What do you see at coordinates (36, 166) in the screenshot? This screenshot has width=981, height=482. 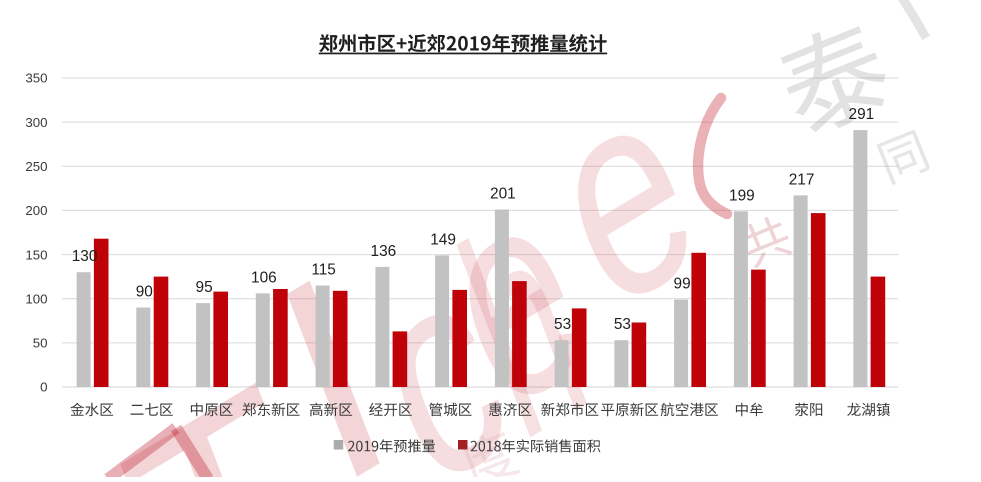 I see `svg-text: 250` at bounding box center [36, 166].